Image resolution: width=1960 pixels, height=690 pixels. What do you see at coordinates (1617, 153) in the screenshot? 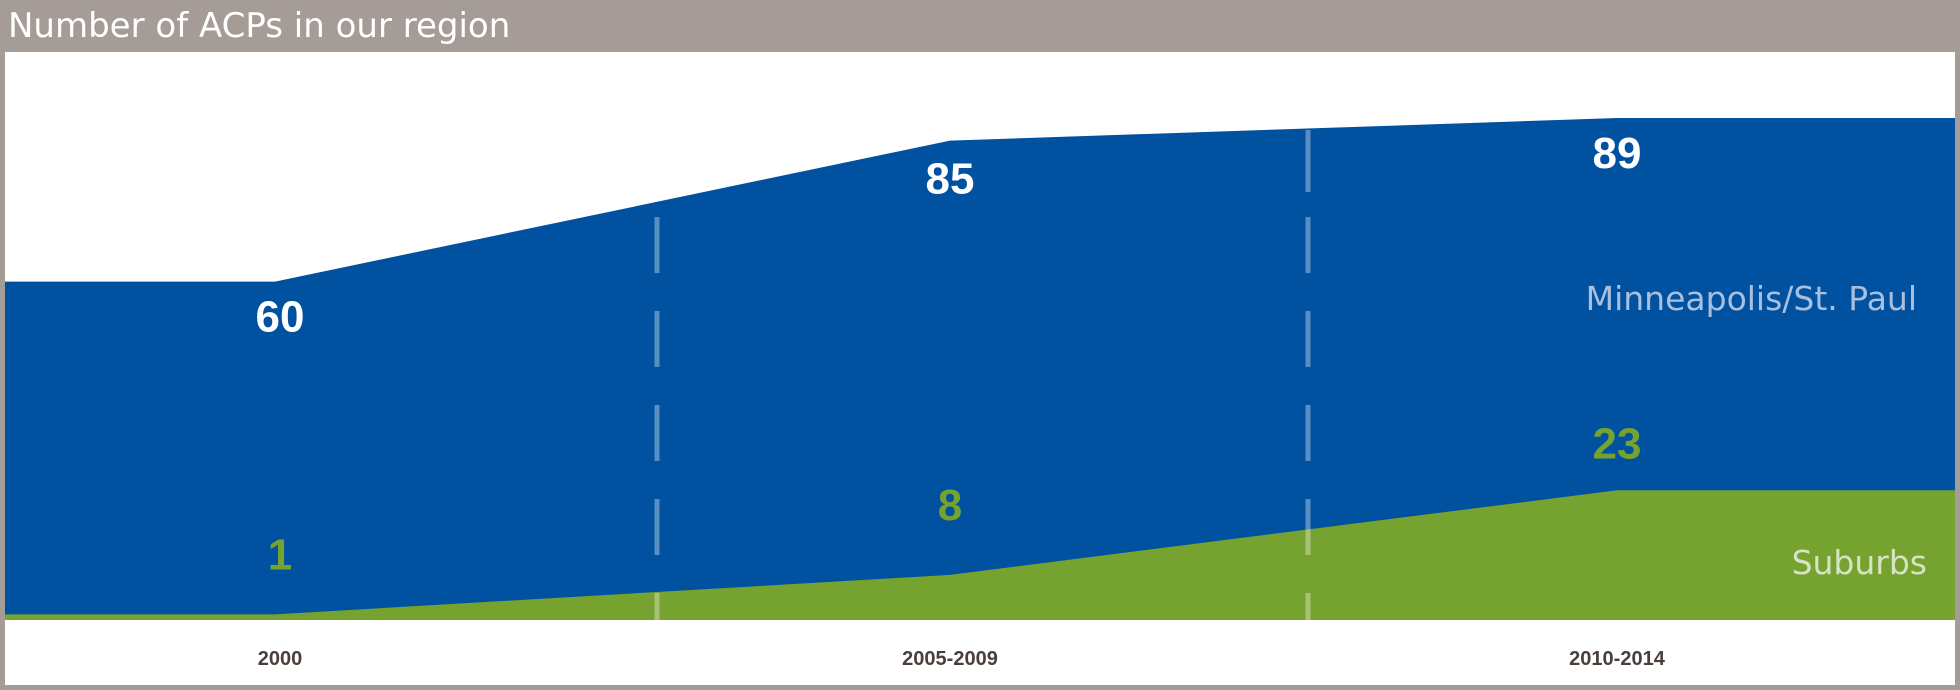
I see `value-label-city-3: 89` at bounding box center [1617, 153].